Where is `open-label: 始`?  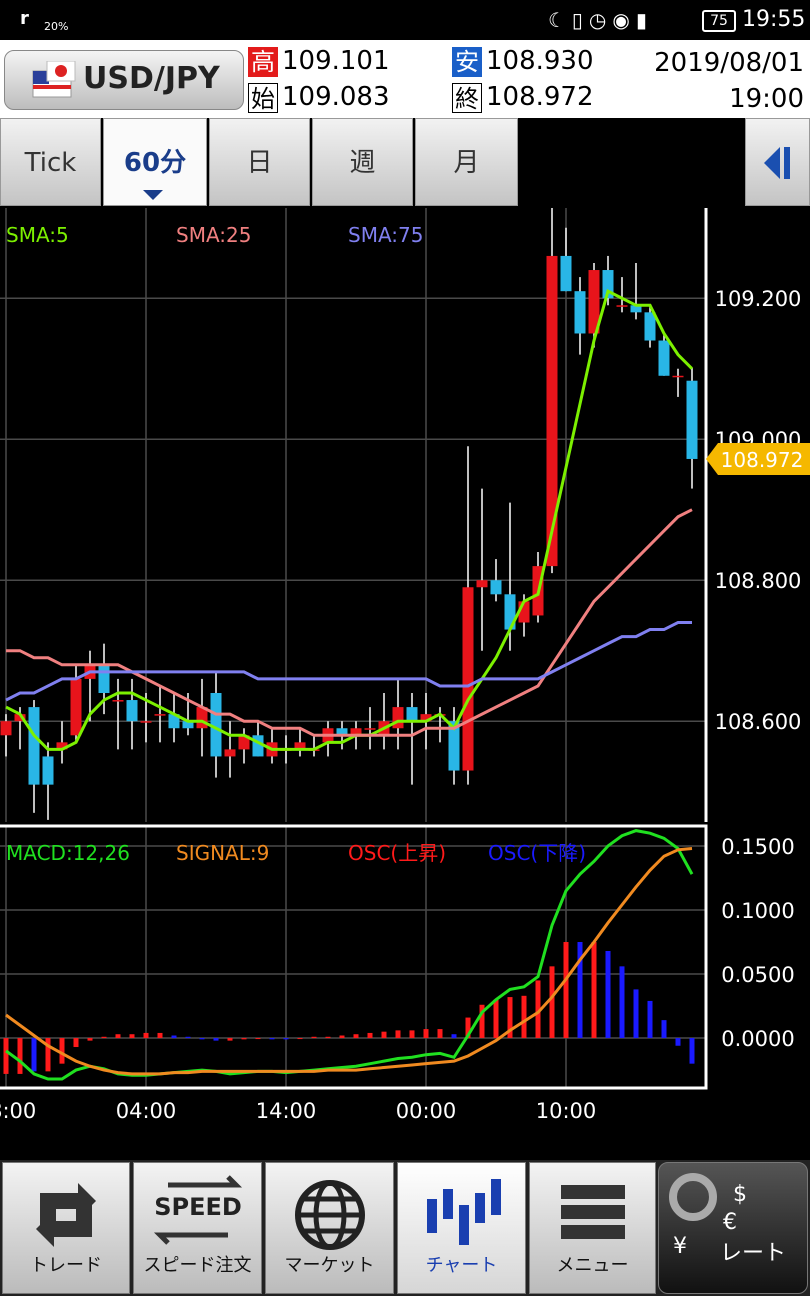 open-label: 始 is located at coordinates (263, 97).